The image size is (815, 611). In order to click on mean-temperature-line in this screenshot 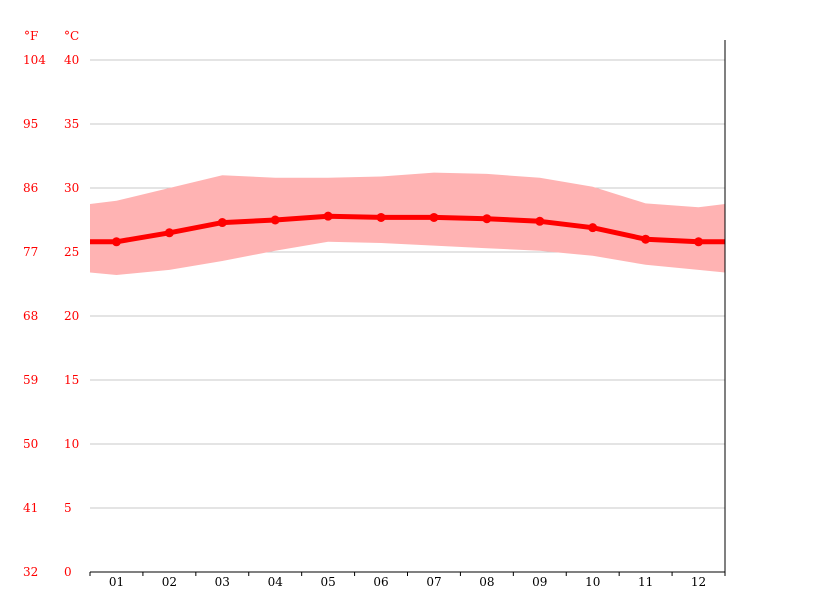, I will do `click(407, 229)`.